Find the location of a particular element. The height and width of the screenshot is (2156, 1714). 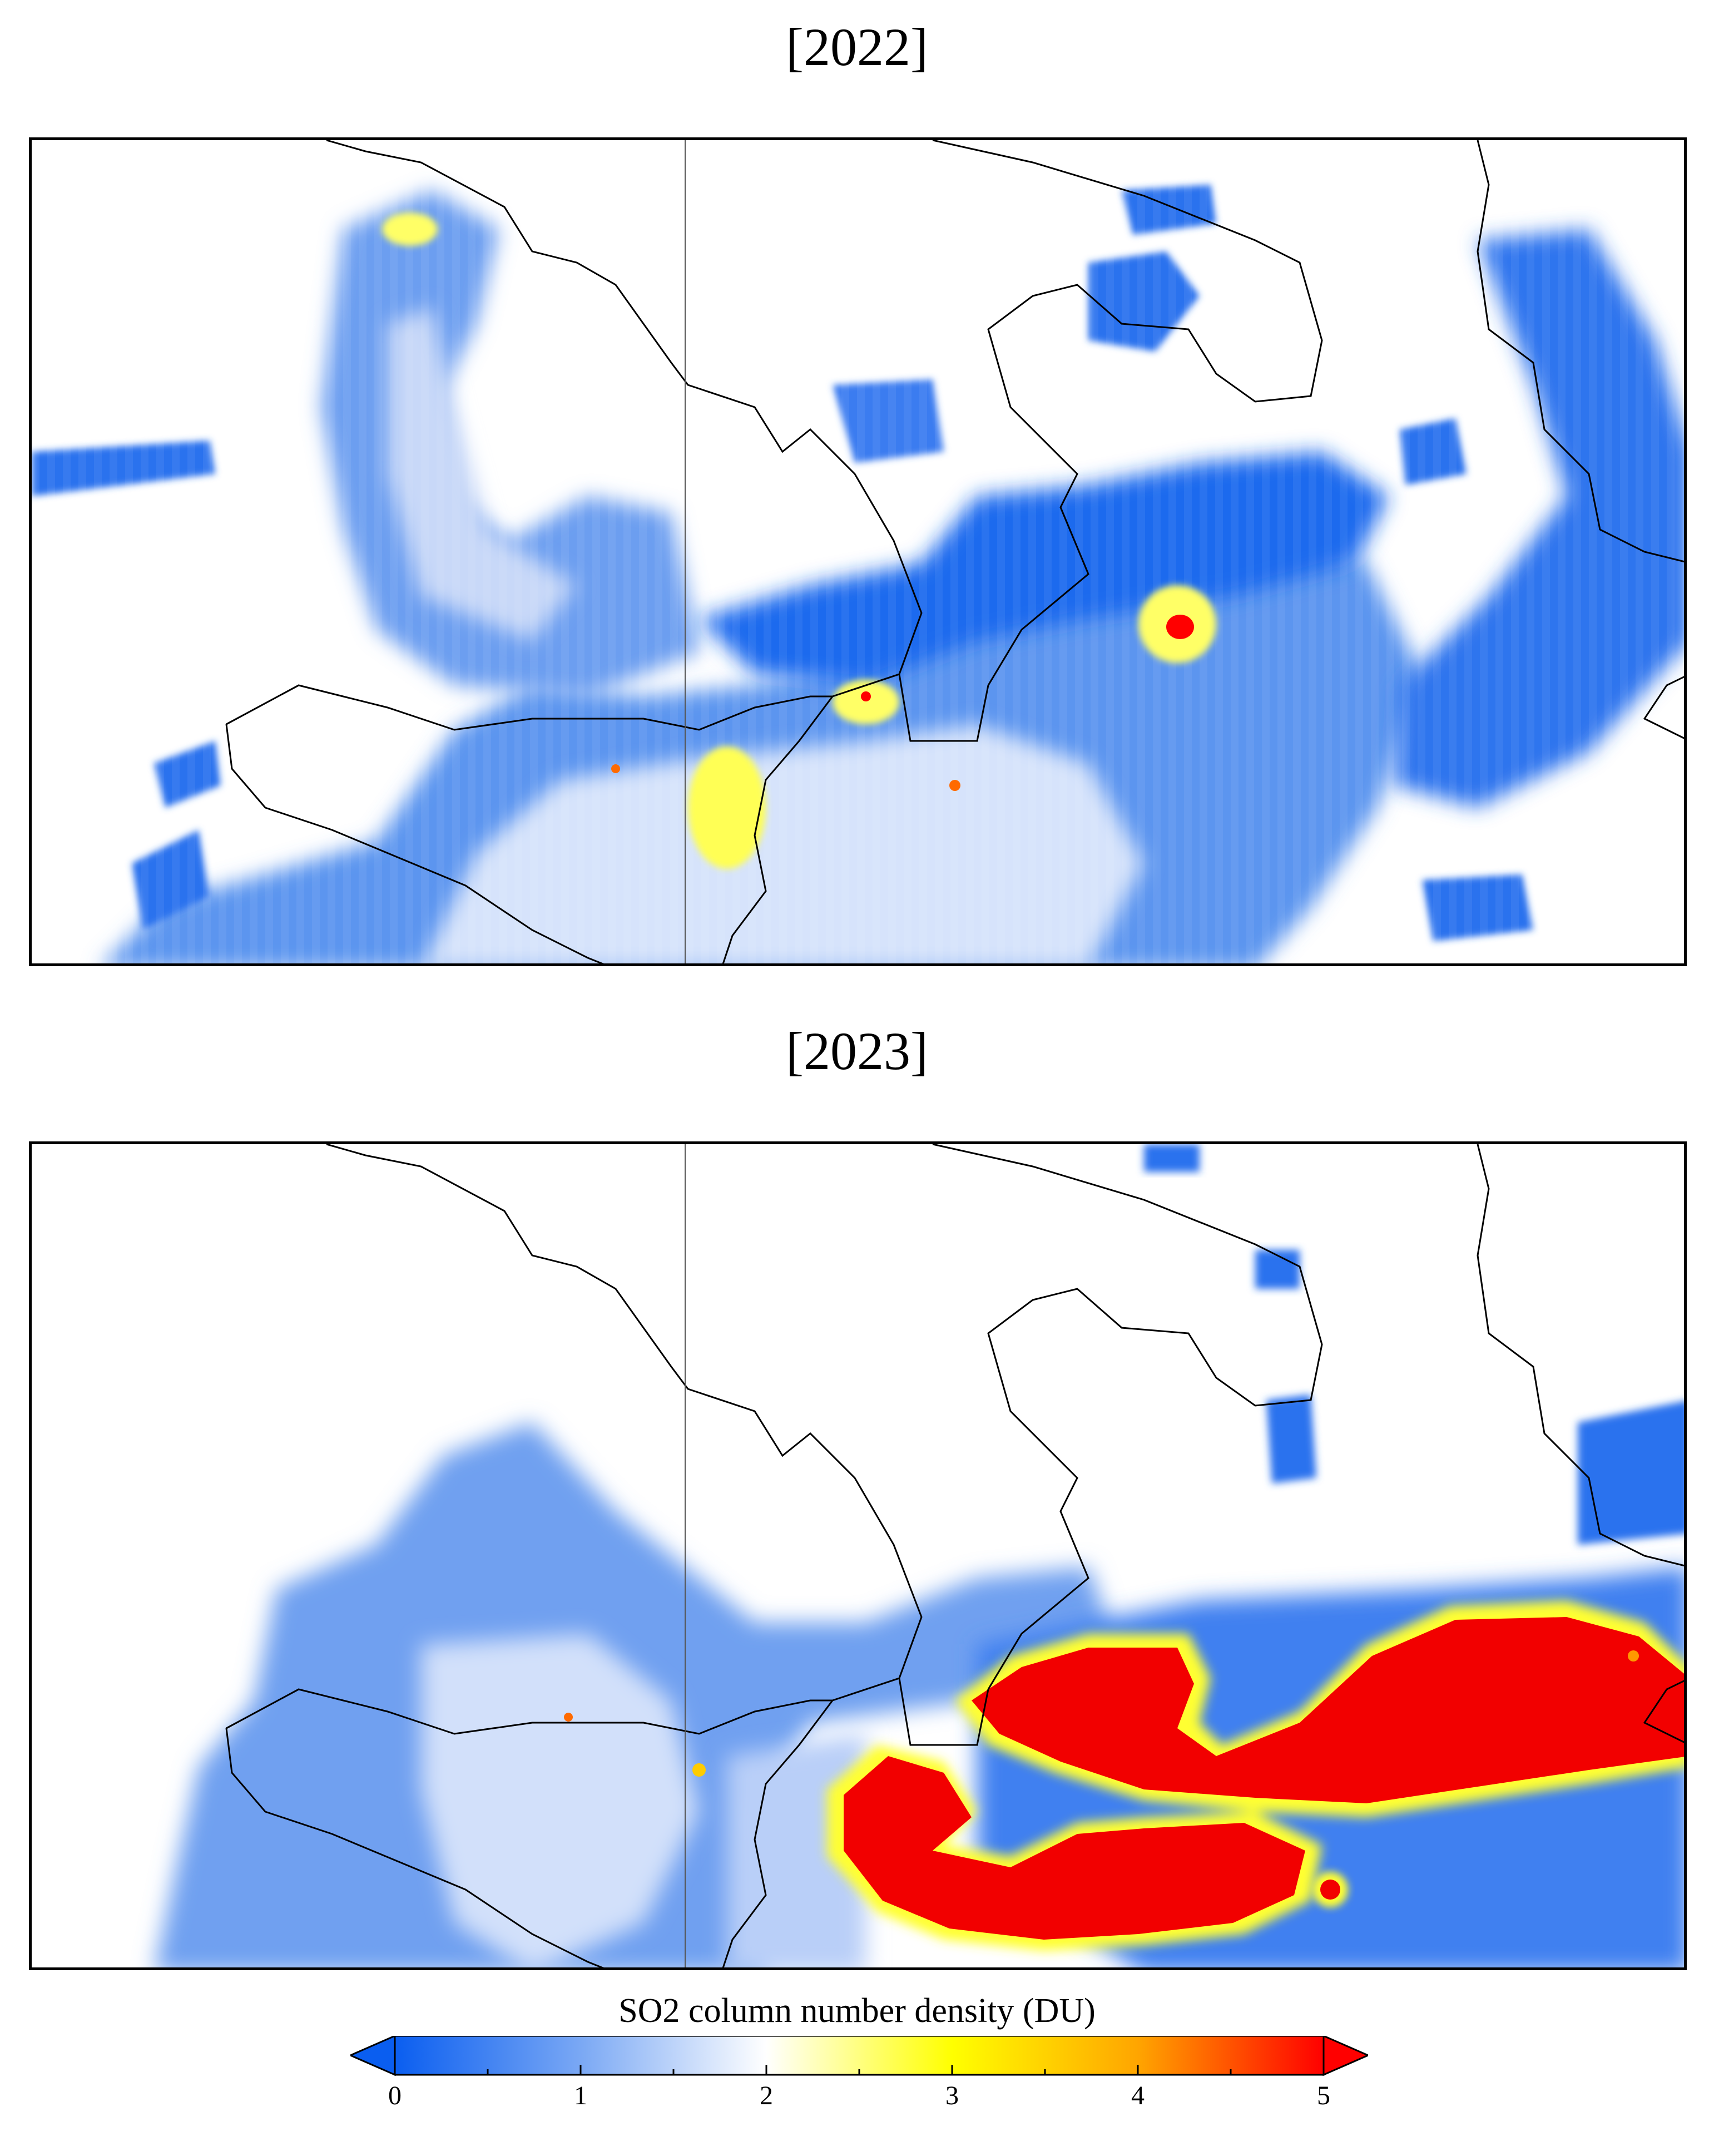

colorbar is located at coordinates (859, 2090).